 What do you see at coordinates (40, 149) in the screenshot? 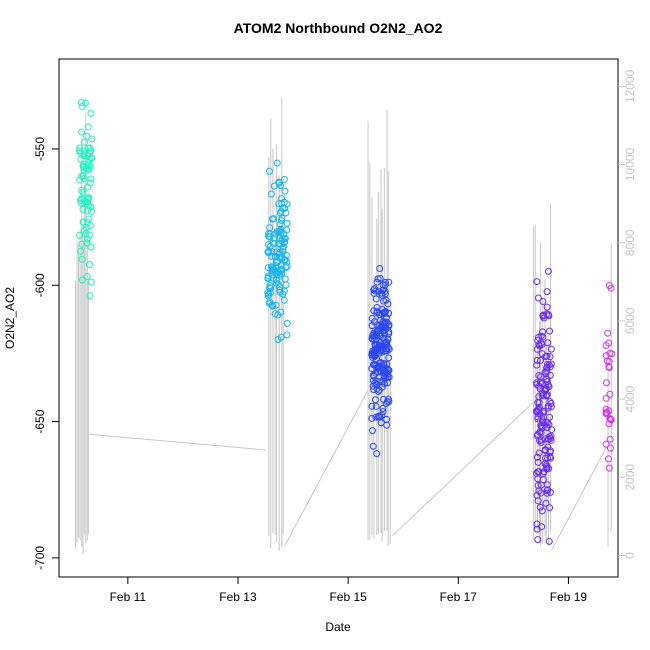
I see `y-tick-label: -550` at bounding box center [40, 149].